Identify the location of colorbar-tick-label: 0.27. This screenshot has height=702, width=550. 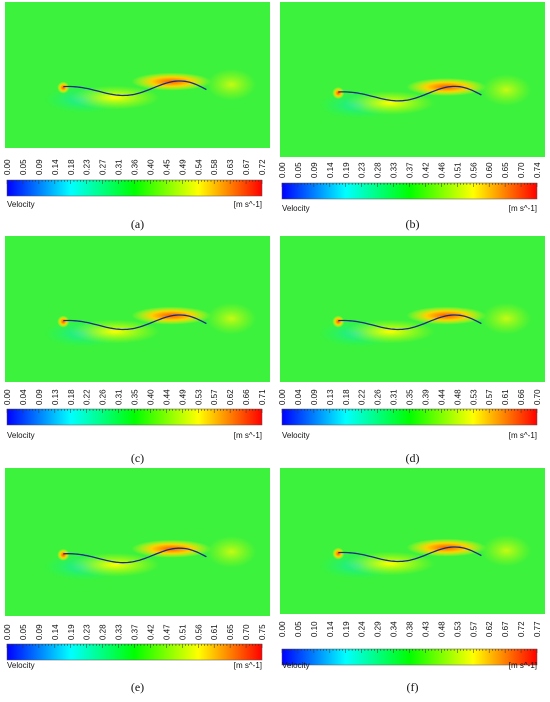
(103, 167).